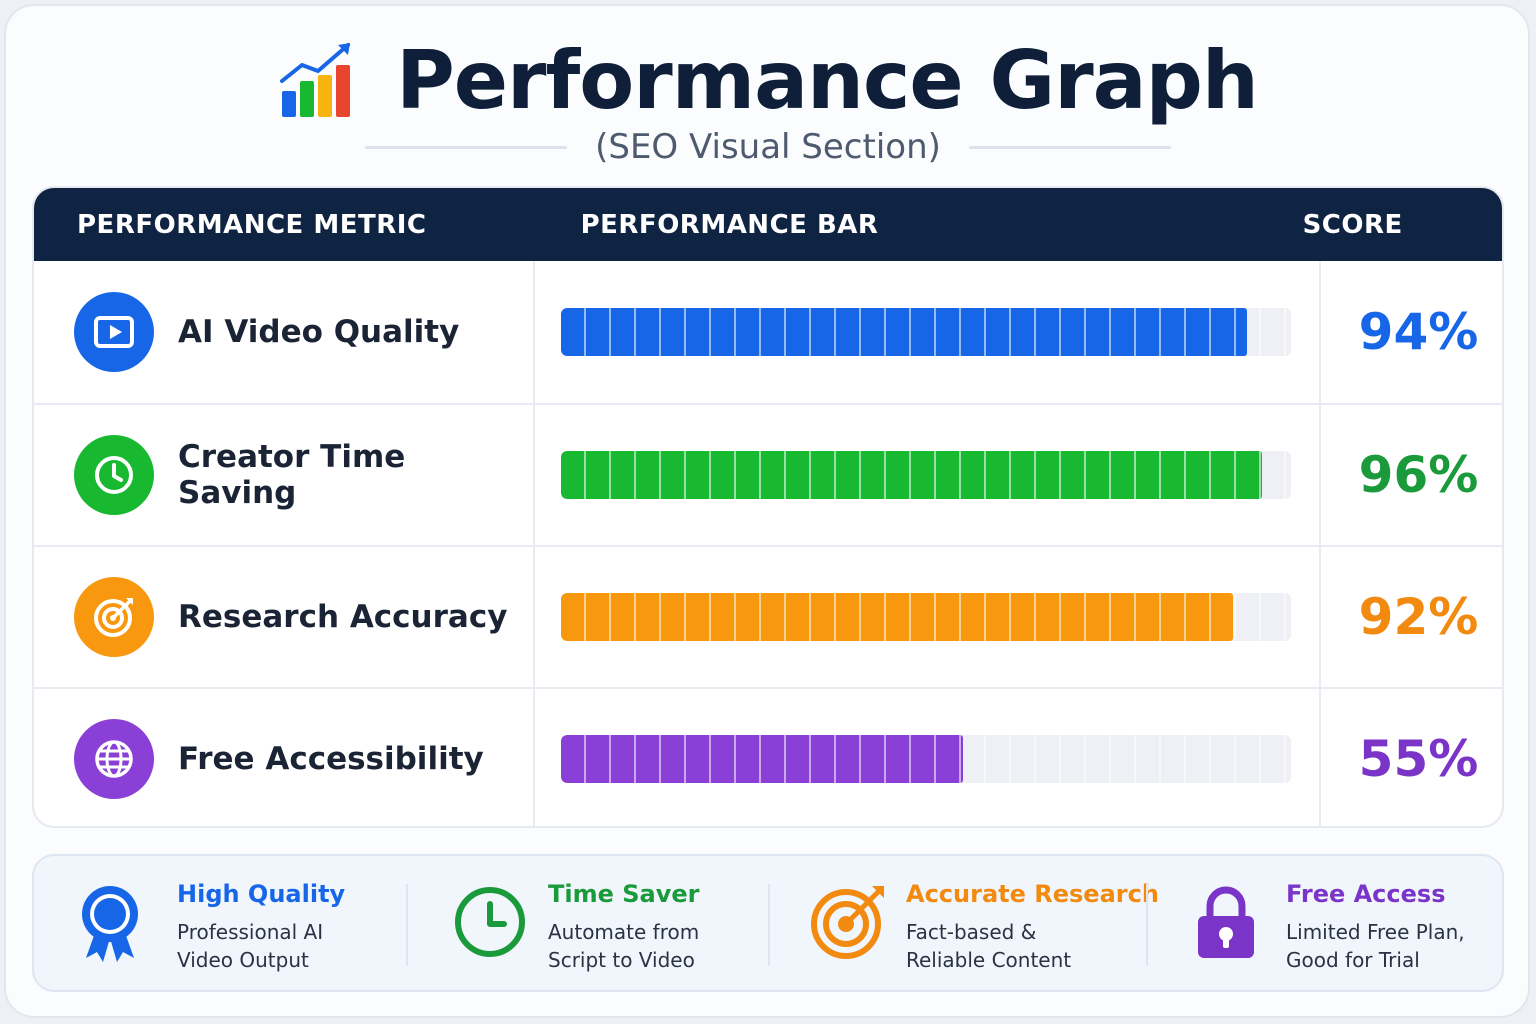  What do you see at coordinates (114, 332) in the screenshot?
I see `video-play-icon` at bounding box center [114, 332].